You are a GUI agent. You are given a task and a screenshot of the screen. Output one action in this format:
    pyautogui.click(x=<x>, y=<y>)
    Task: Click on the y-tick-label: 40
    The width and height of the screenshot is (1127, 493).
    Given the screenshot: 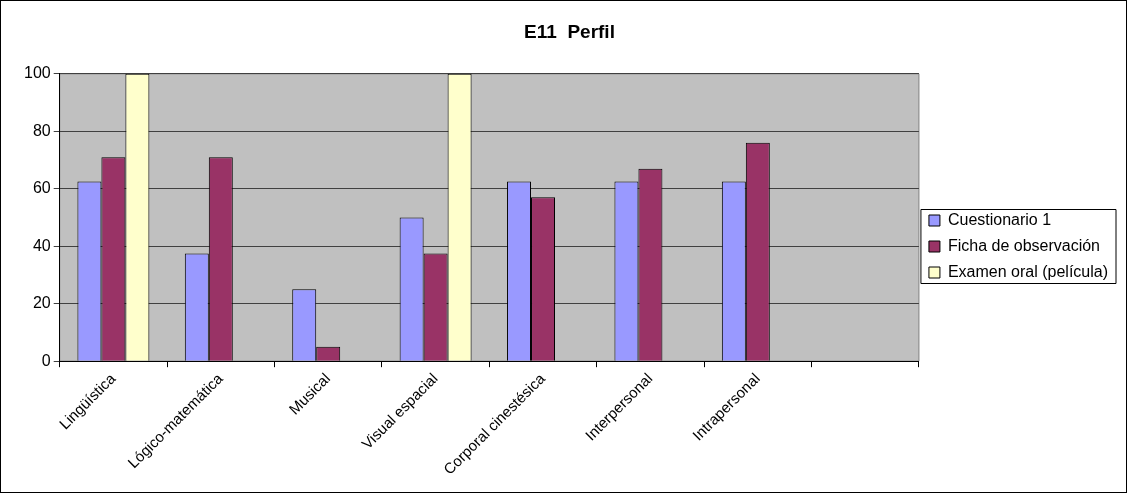 What is the action you would take?
    pyautogui.click(x=41, y=245)
    